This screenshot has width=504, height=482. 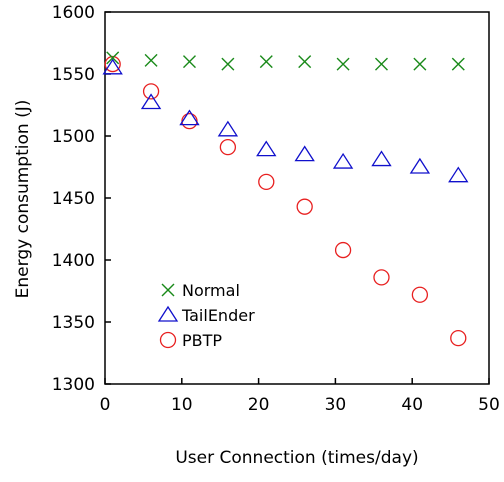 What do you see at coordinates (300, 396) in the screenshot?
I see `x-axis: 0 10 20 30 40 50` at bounding box center [300, 396].